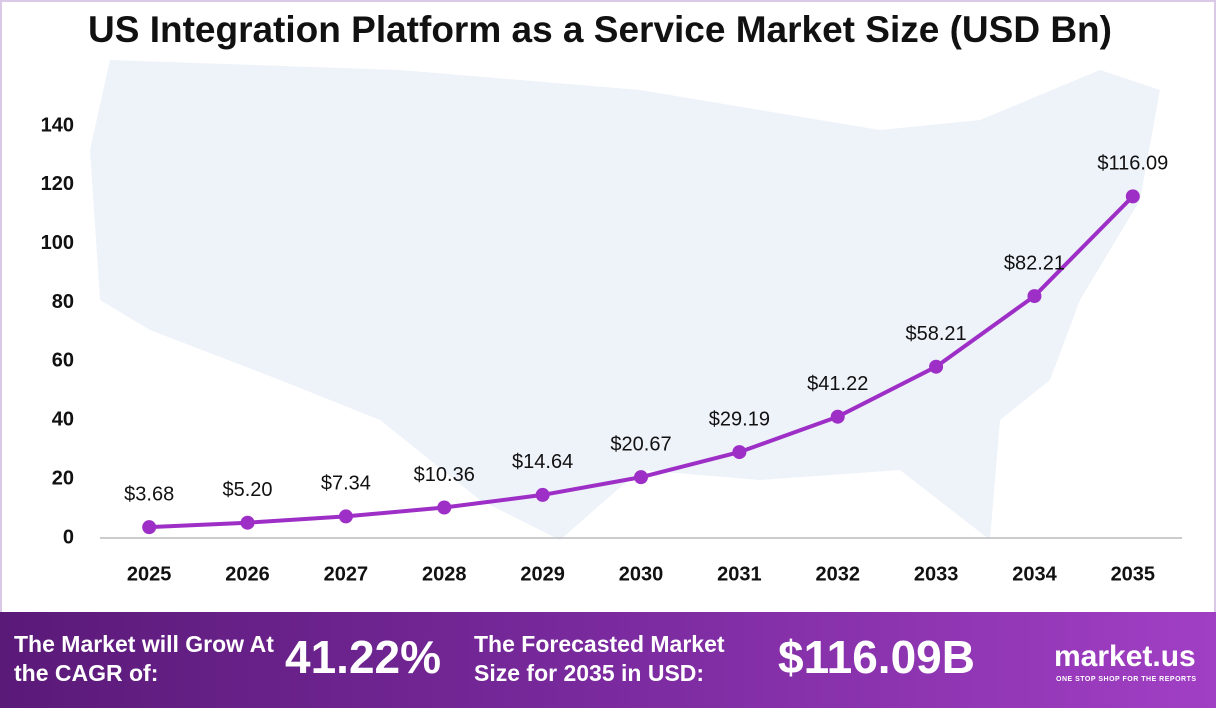 The height and width of the screenshot is (708, 1216). Describe the element at coordinates (876, 657) in the screenshot. I see `forecast-value: $116.09B` at that location.